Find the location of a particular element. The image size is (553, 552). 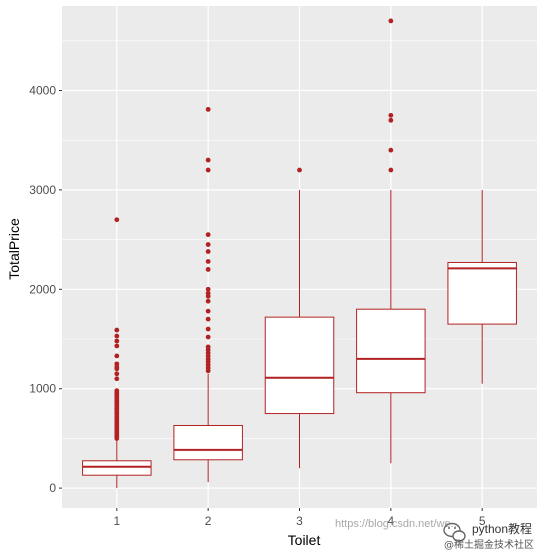

y-axis-title: TotalPrice is located at coordinates (14, 249).